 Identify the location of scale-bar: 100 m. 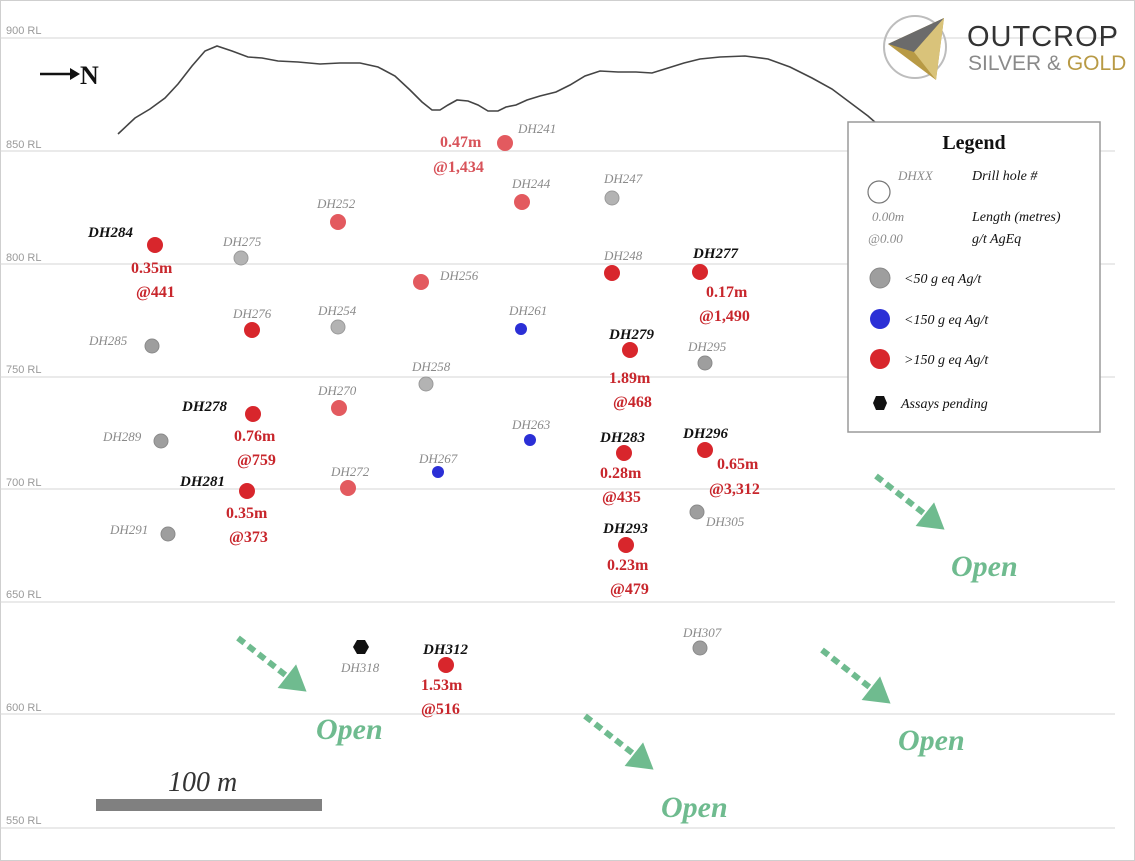
(209, 789).